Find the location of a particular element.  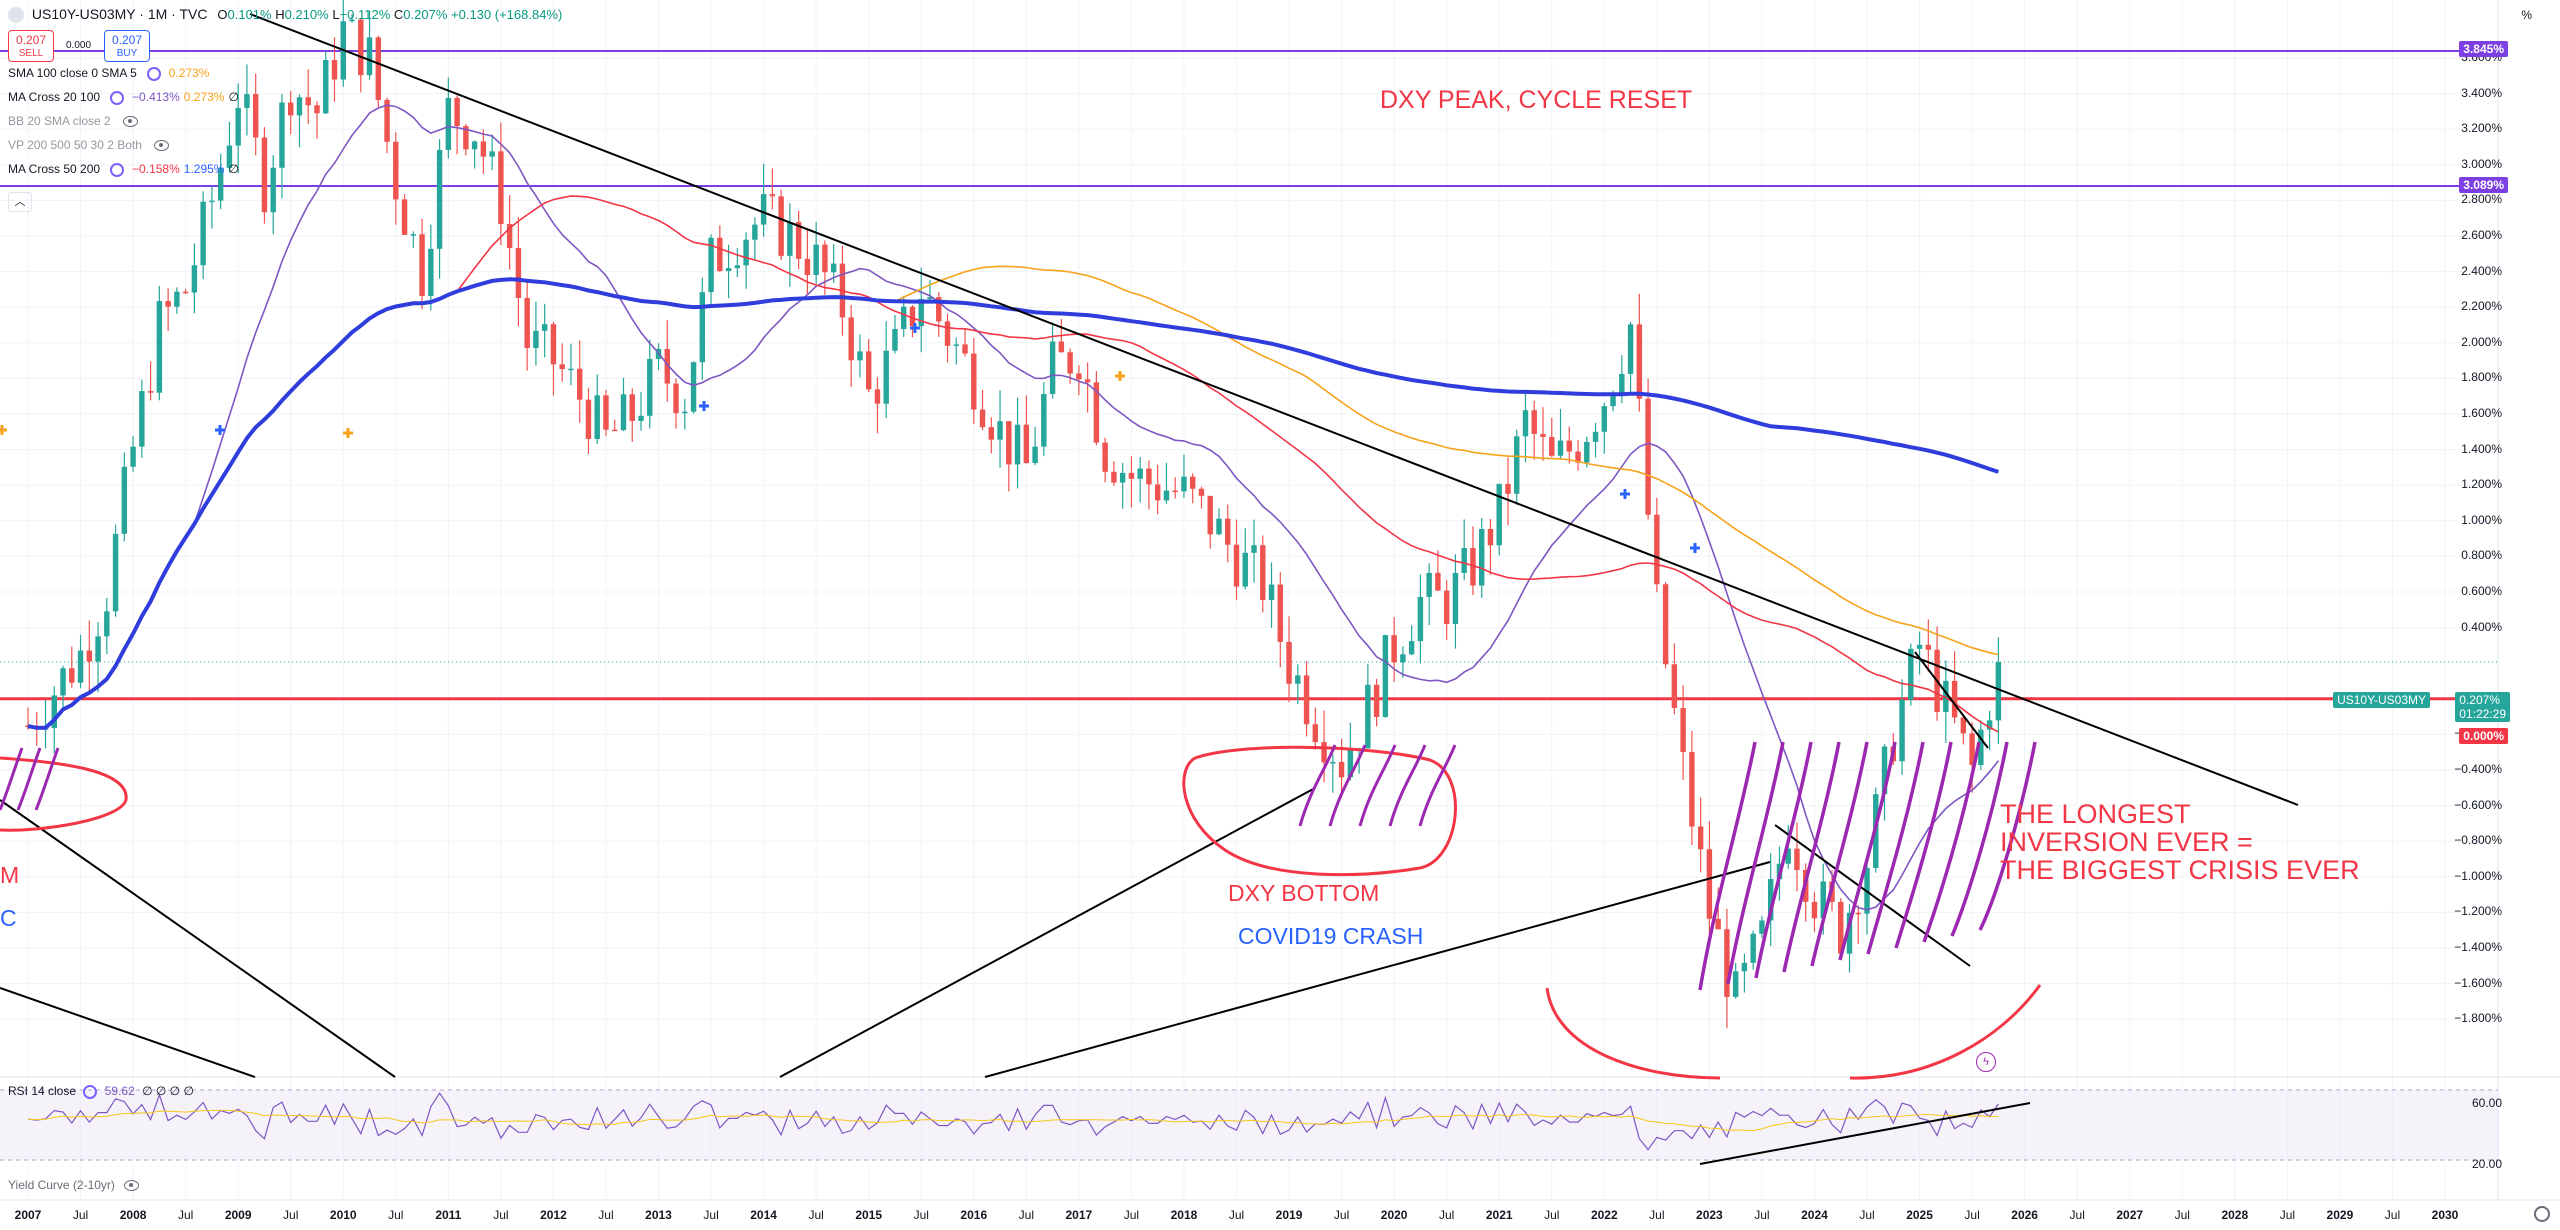

rsi-signal-line is located at coordinates (1013, 1120).